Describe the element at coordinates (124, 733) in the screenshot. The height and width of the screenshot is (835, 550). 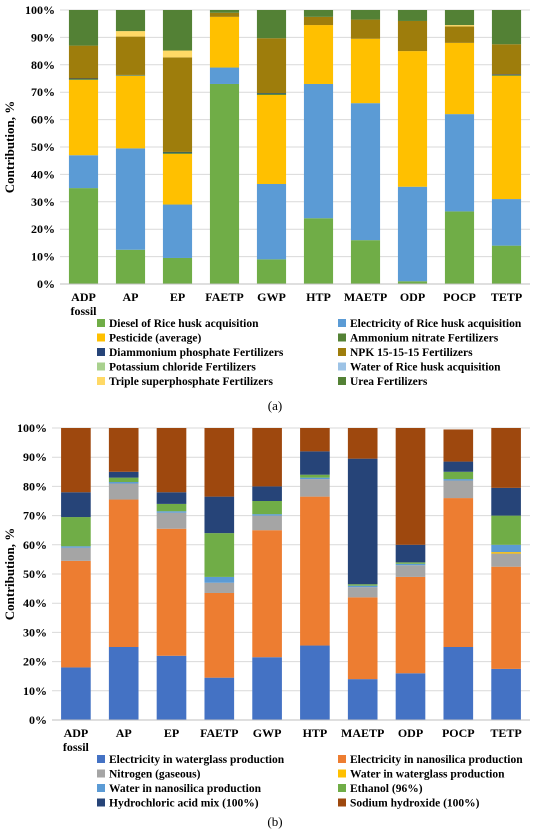
I see `x-tick-label-b-1-0: AP` at that location.